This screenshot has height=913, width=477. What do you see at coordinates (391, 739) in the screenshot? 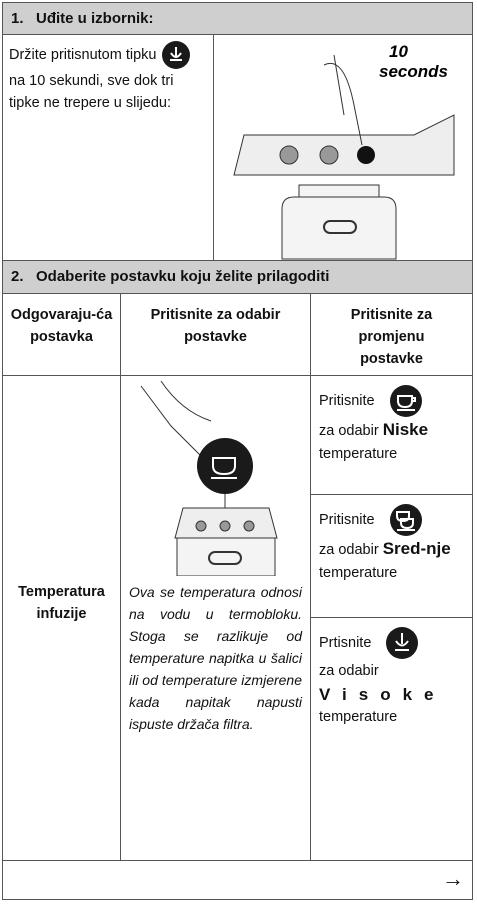
I see `option-cell: Prtisnite za odabir Visoke temperature` at bounding box center [391, 739].